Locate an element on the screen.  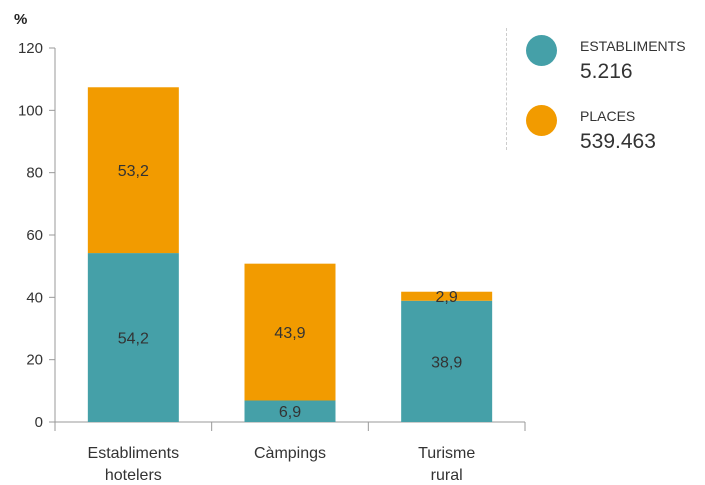
x-category-label: hotelers is located at coordinates (133, 475).